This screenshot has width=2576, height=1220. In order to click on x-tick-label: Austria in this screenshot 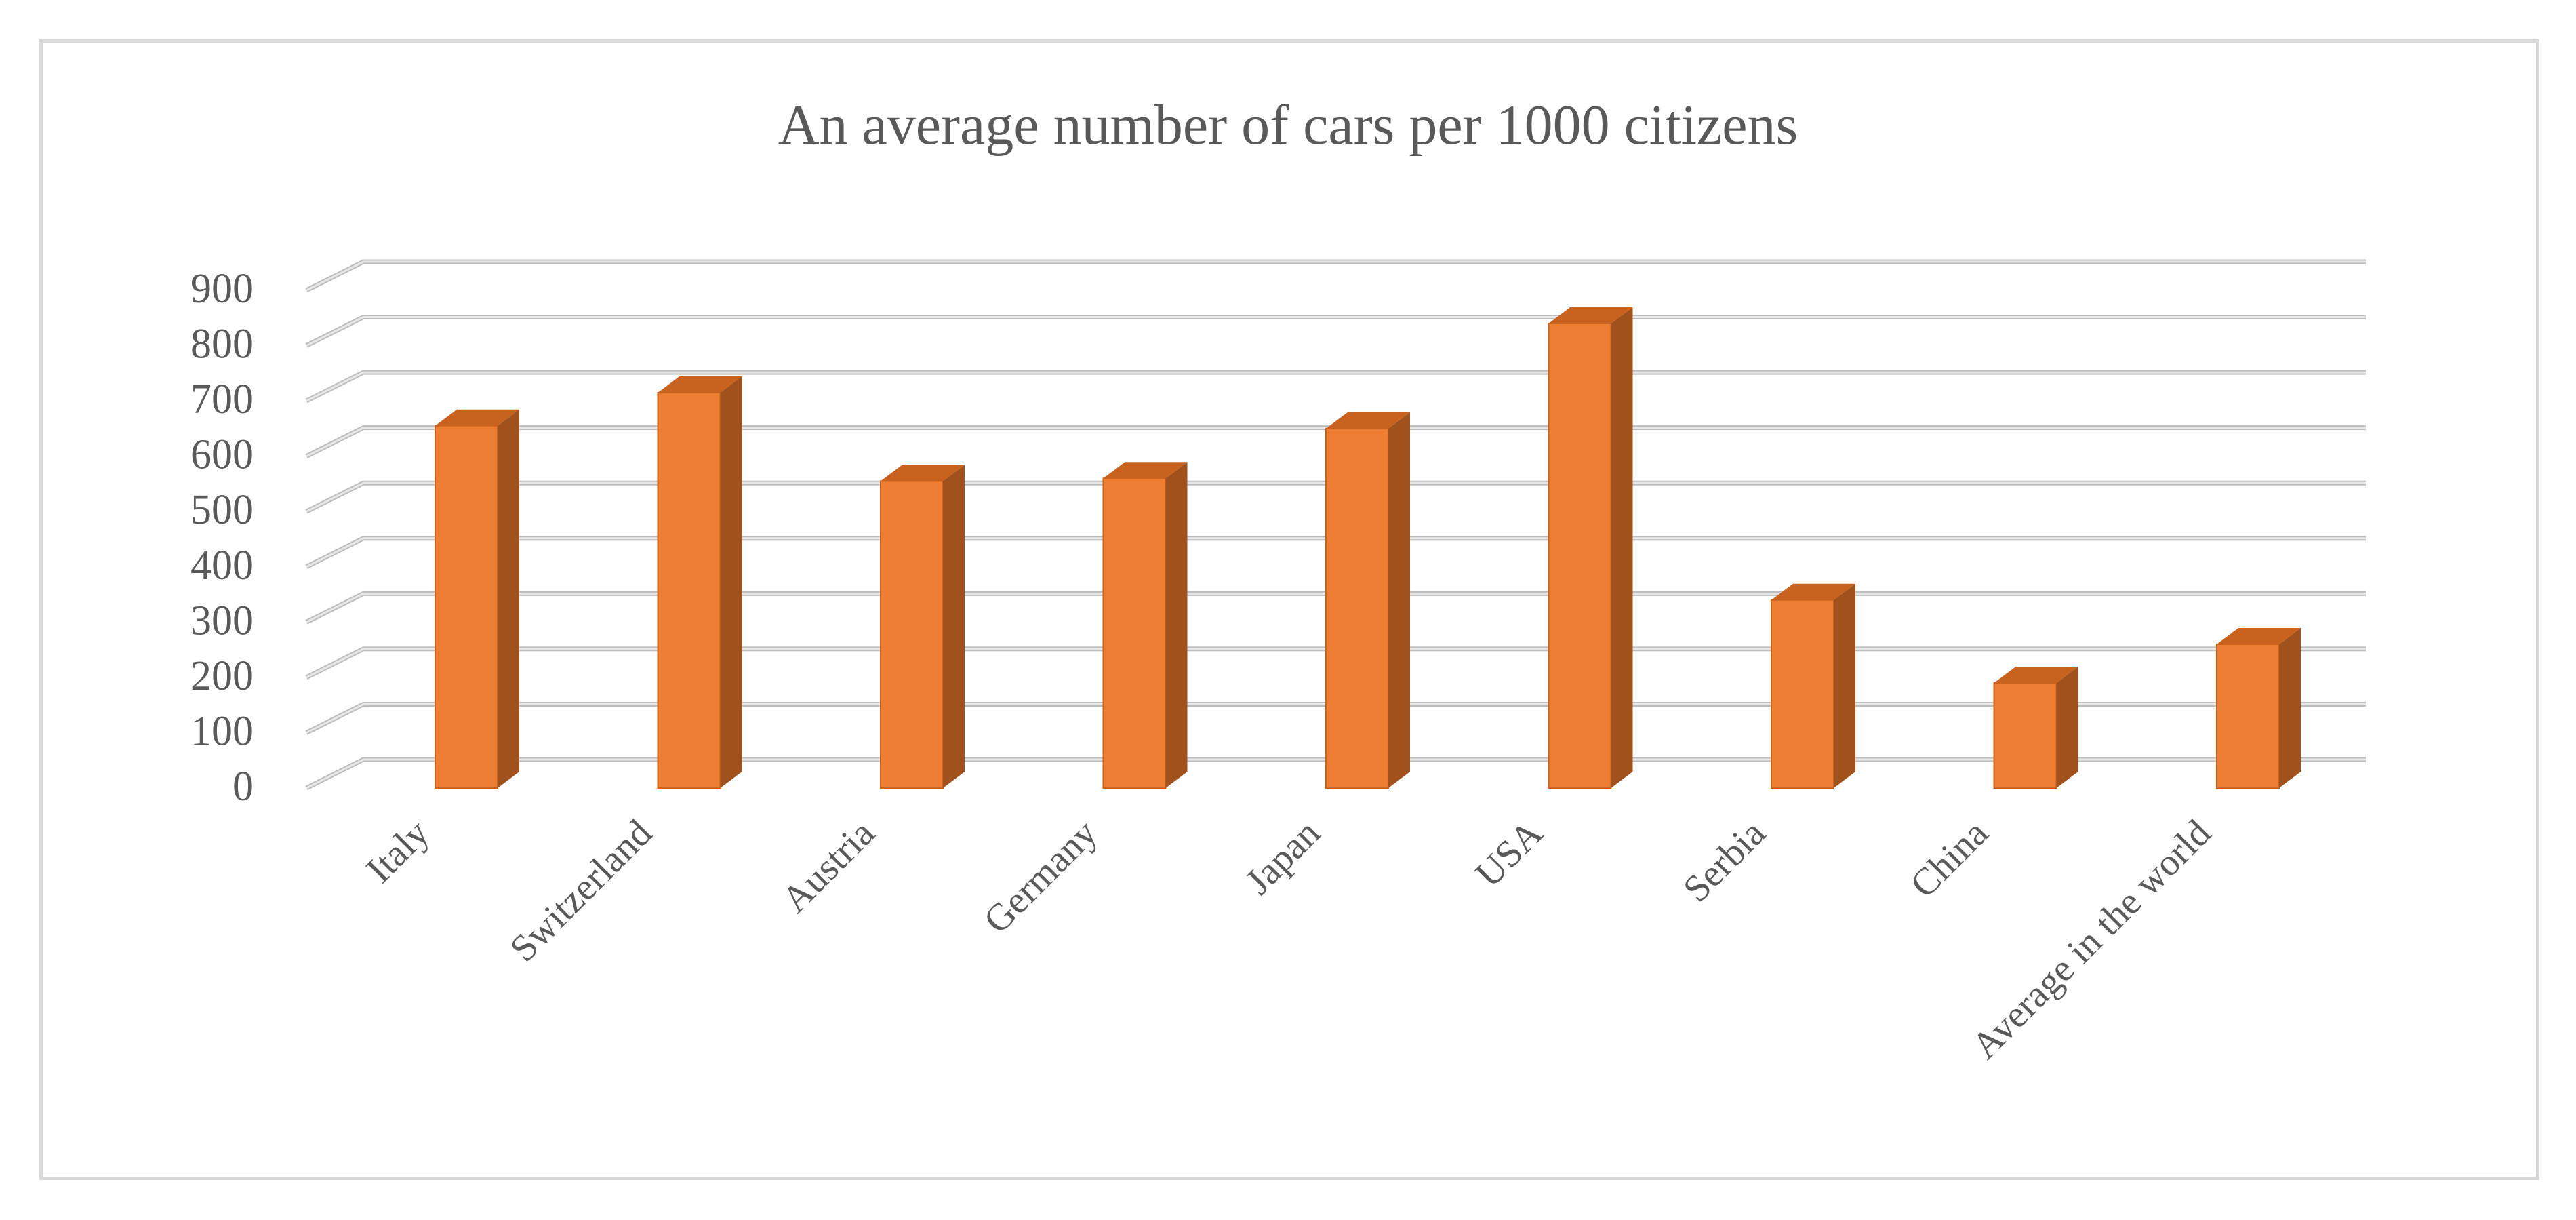, I will do `click(828, 867)`.